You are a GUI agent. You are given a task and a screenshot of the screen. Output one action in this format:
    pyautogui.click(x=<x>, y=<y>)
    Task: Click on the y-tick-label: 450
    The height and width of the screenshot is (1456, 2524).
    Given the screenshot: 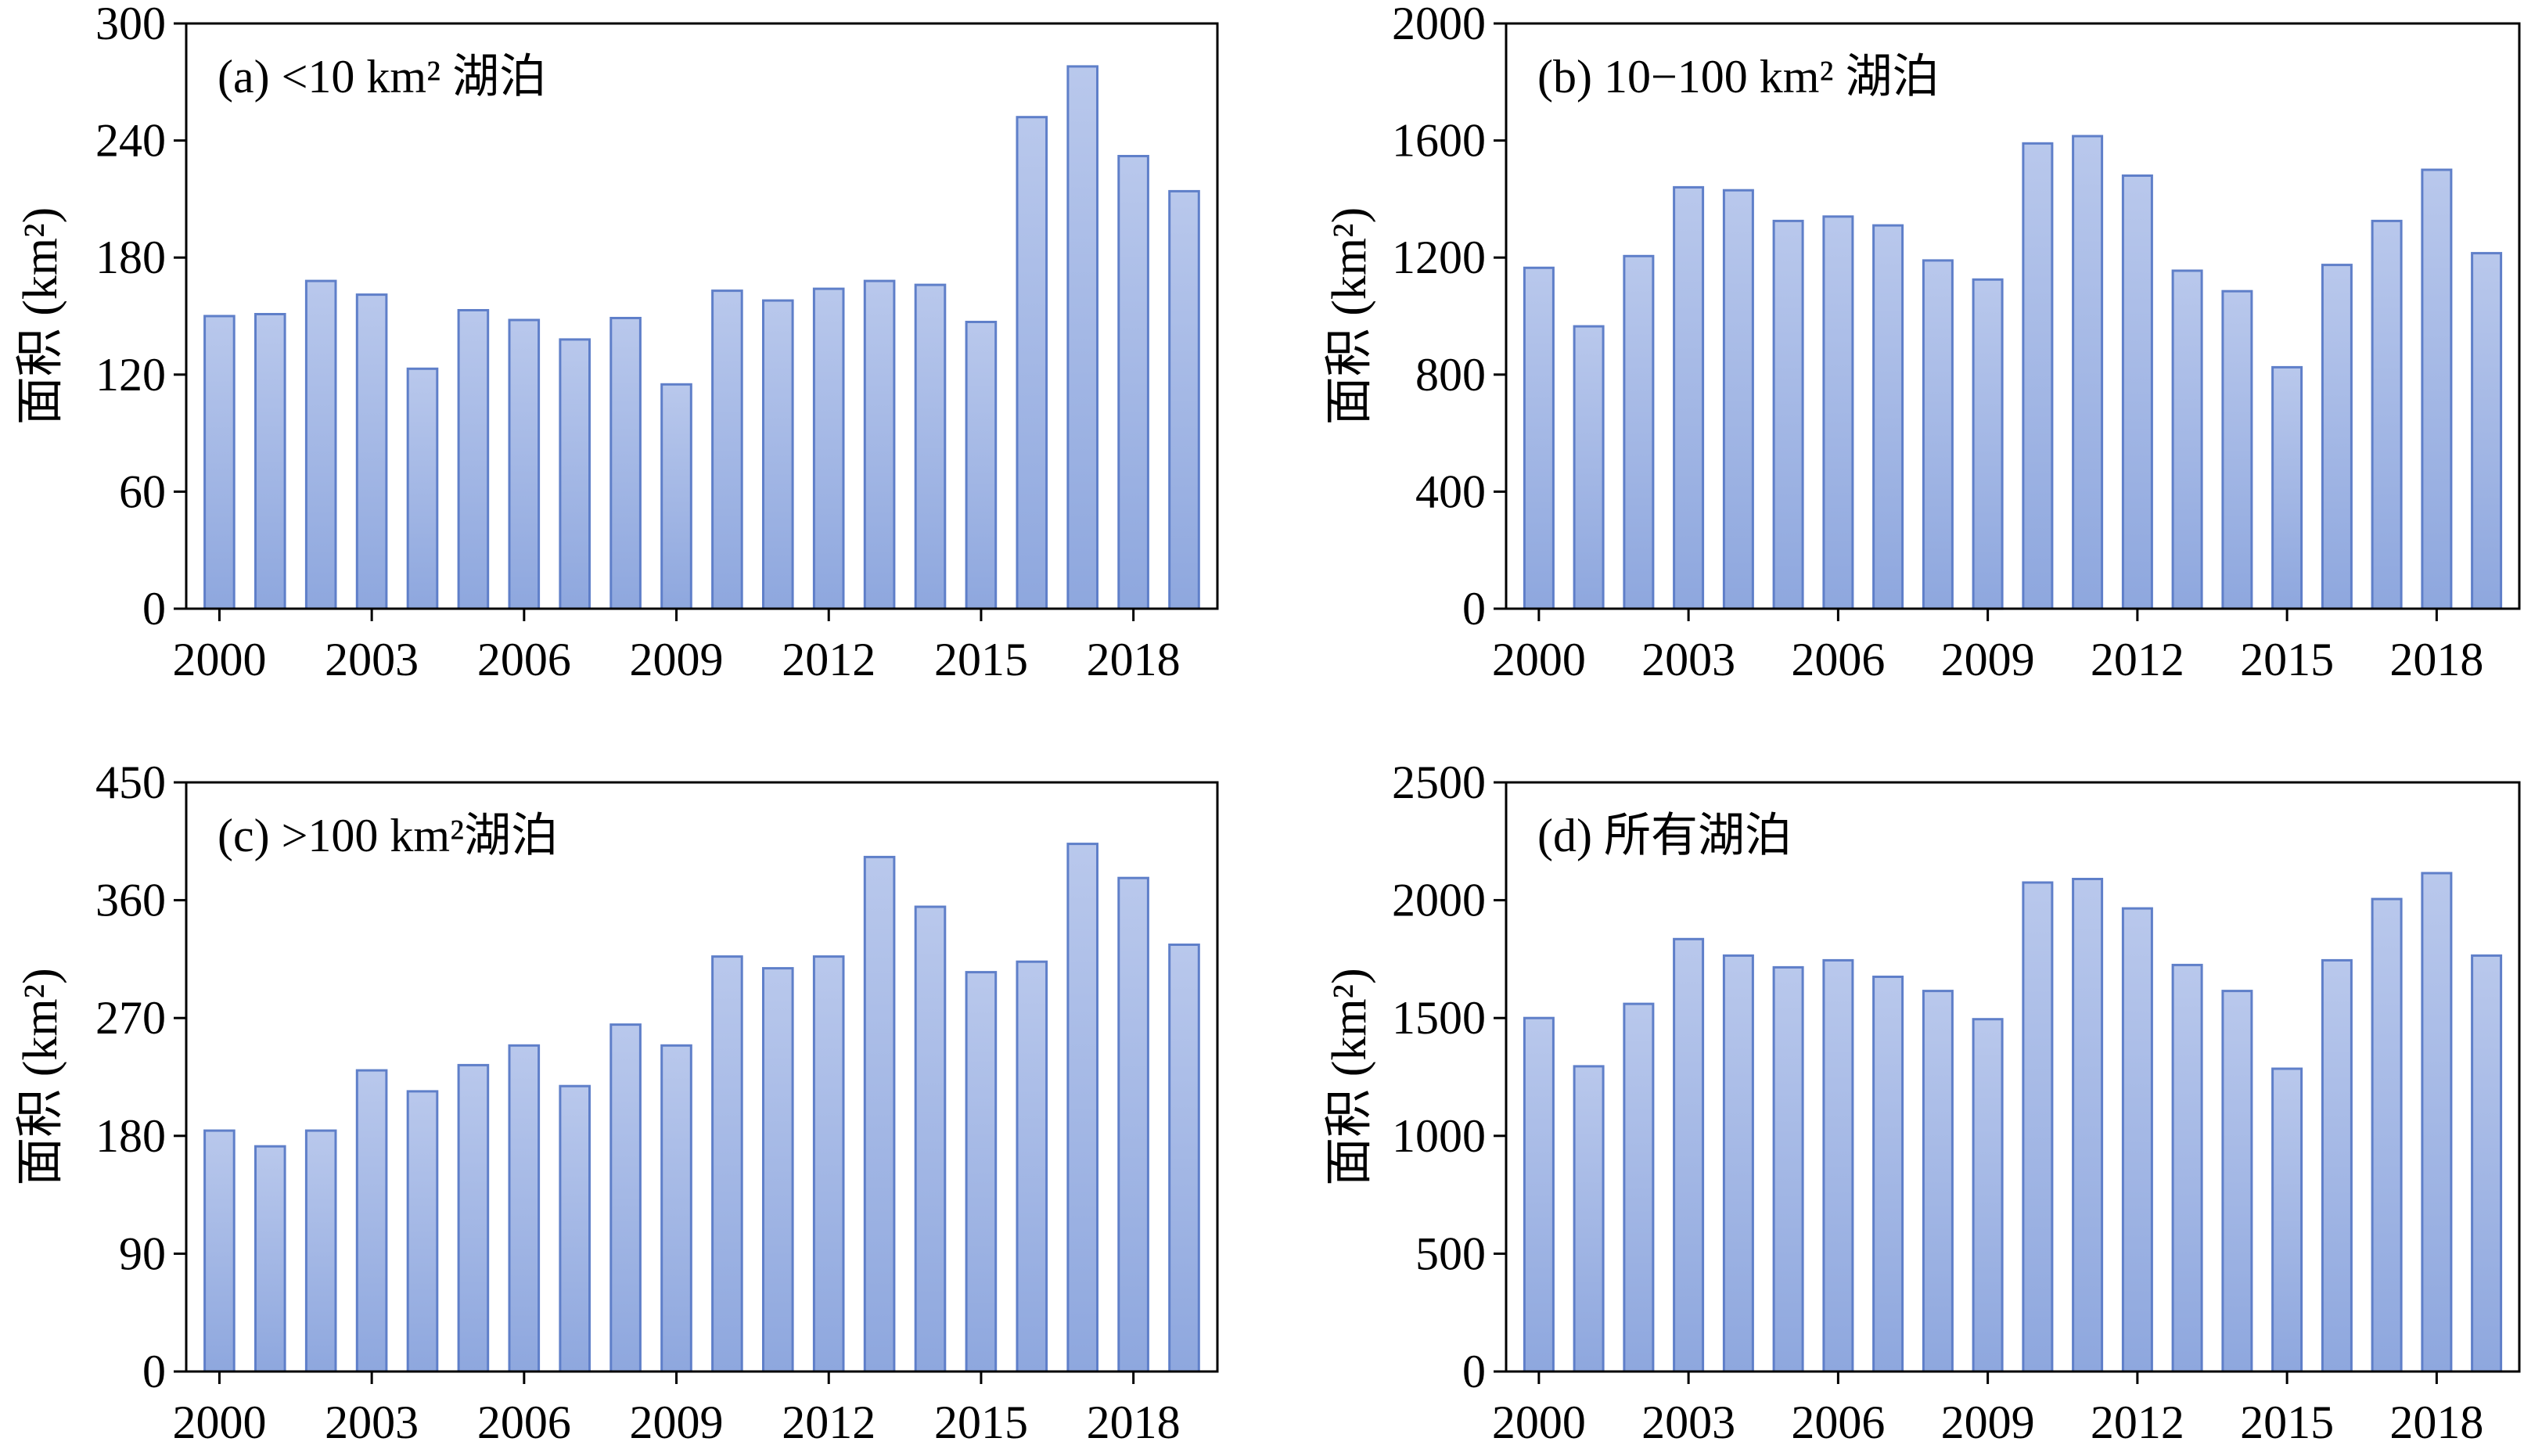 What is the action you would take?
    pyautogui.click(x=130, y=782)
    